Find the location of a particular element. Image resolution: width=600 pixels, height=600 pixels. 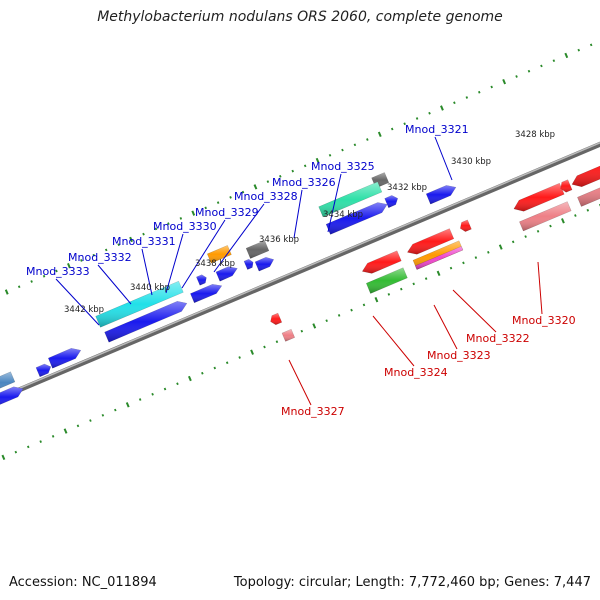

gene-label-mnod_3321: Mnod_3321 is located at coordinates (437, 129).